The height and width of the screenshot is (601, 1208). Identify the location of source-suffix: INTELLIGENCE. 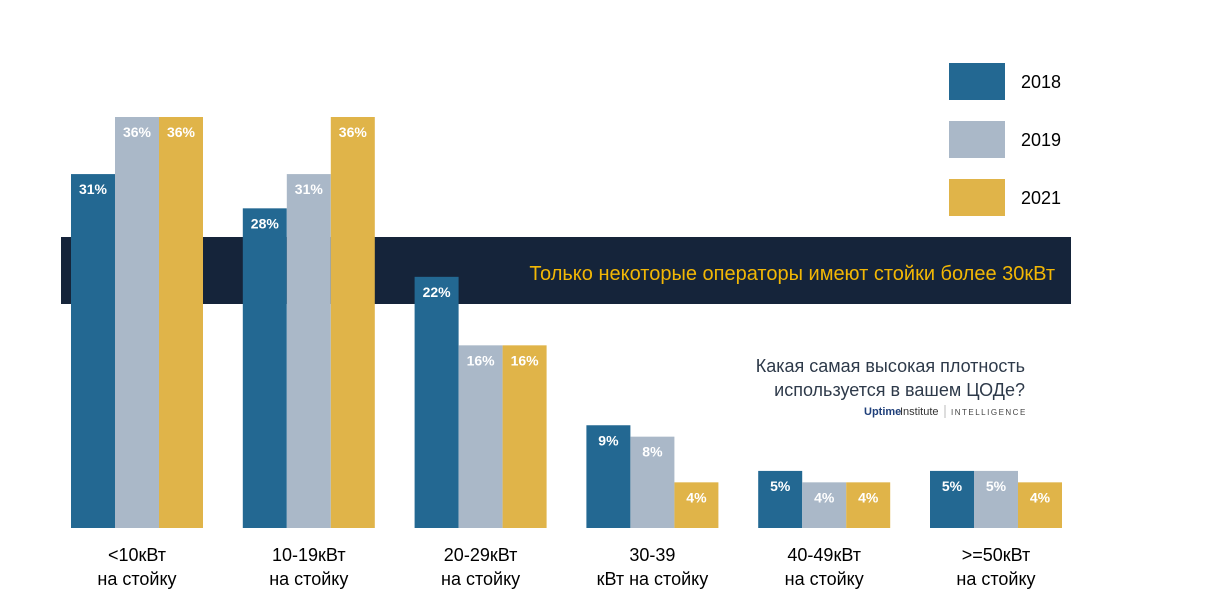
(989, 412).